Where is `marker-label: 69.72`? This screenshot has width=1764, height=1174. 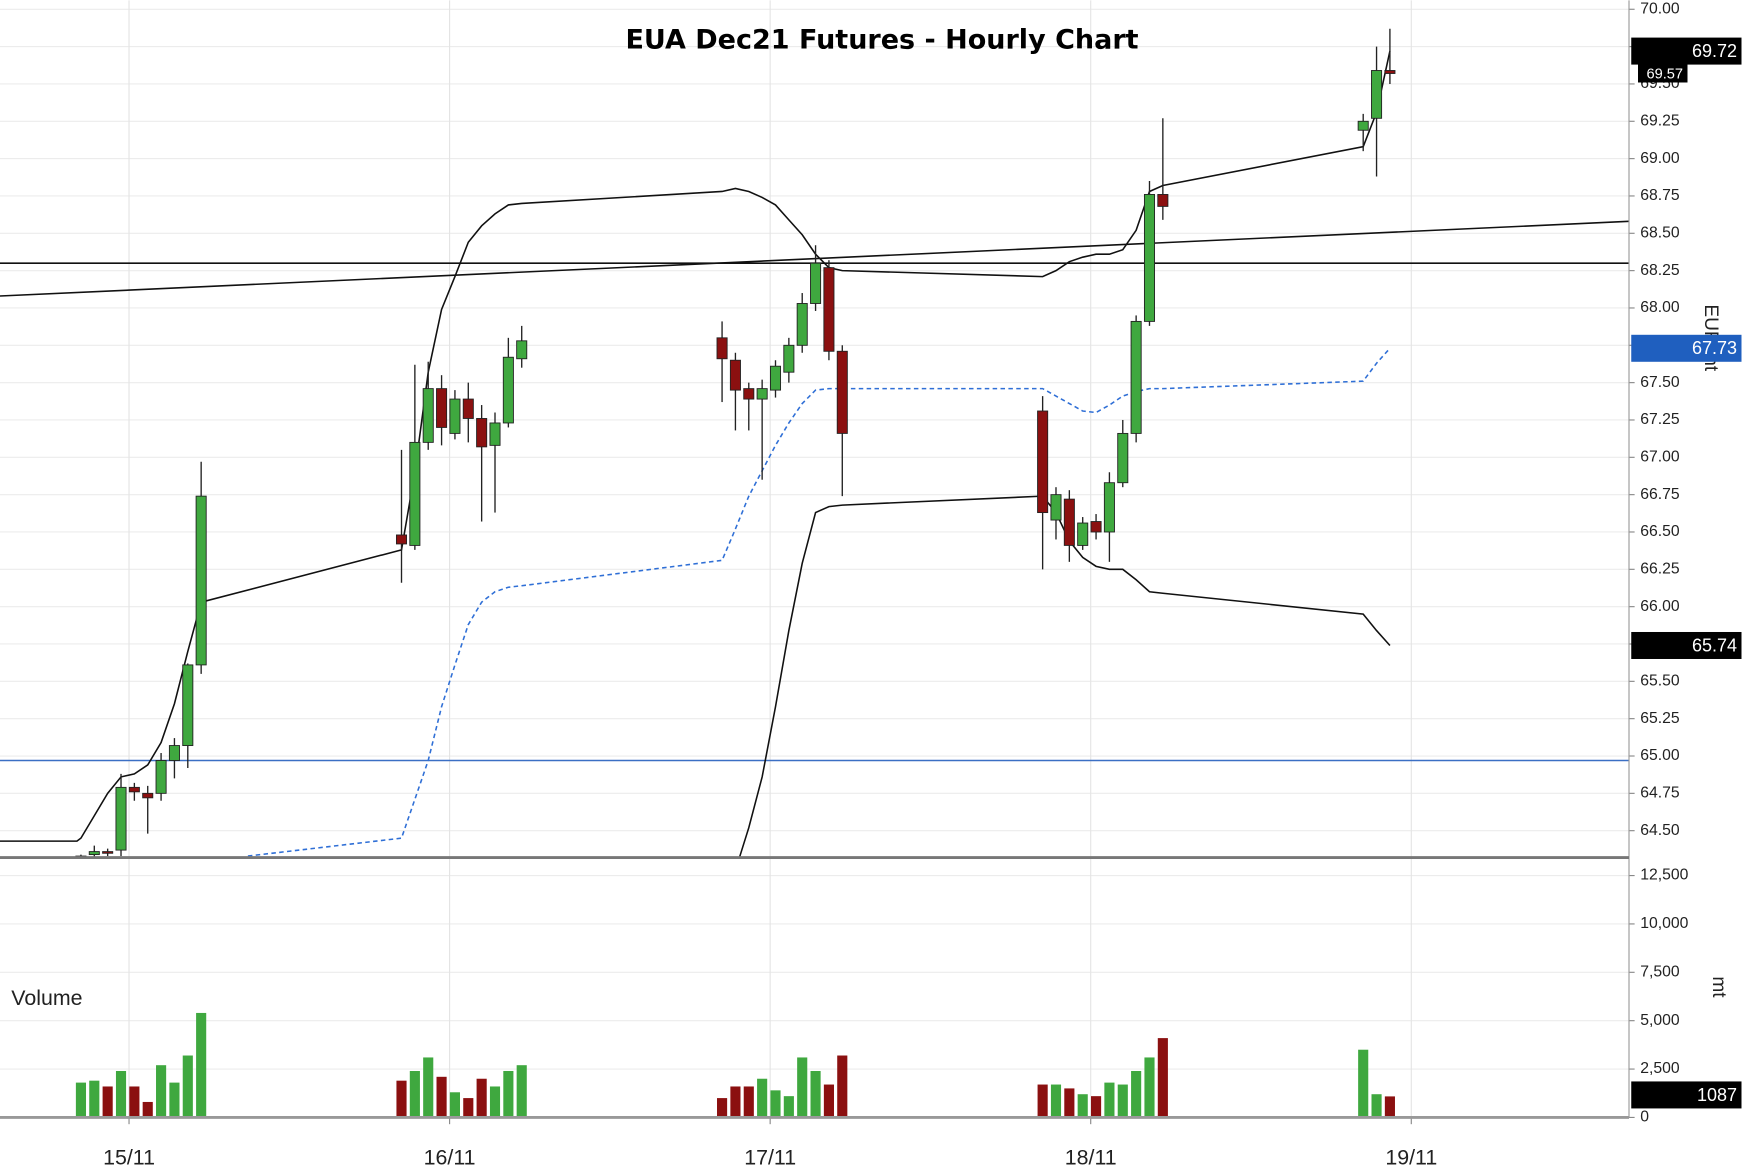
marker-label: 69.72 is located at coordinates (1714, 51).